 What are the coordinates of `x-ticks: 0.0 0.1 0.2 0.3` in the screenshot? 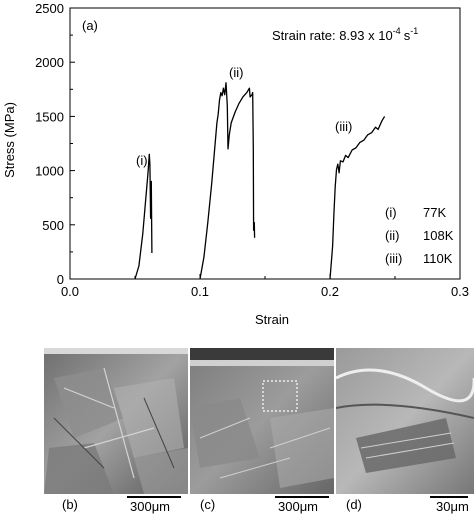 It's located at (265, 286).